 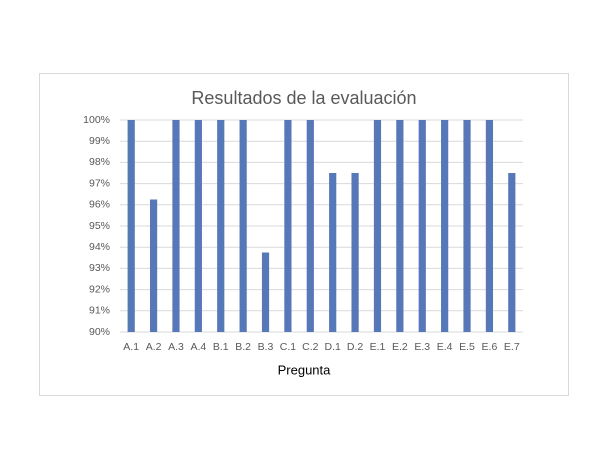 I want to click on y-tick-label: 97%, so click(x=99, y=183).